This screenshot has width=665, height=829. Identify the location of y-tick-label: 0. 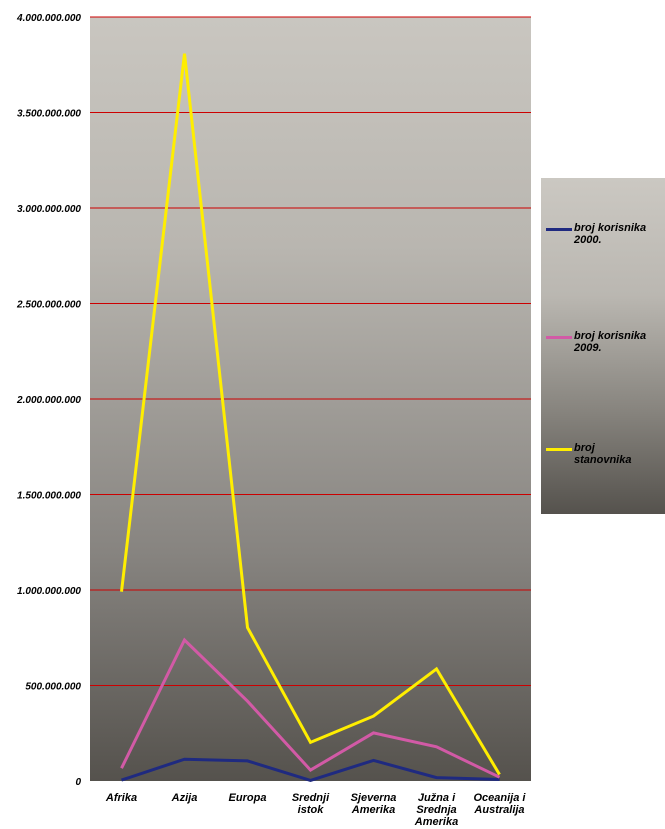
(78, 782).